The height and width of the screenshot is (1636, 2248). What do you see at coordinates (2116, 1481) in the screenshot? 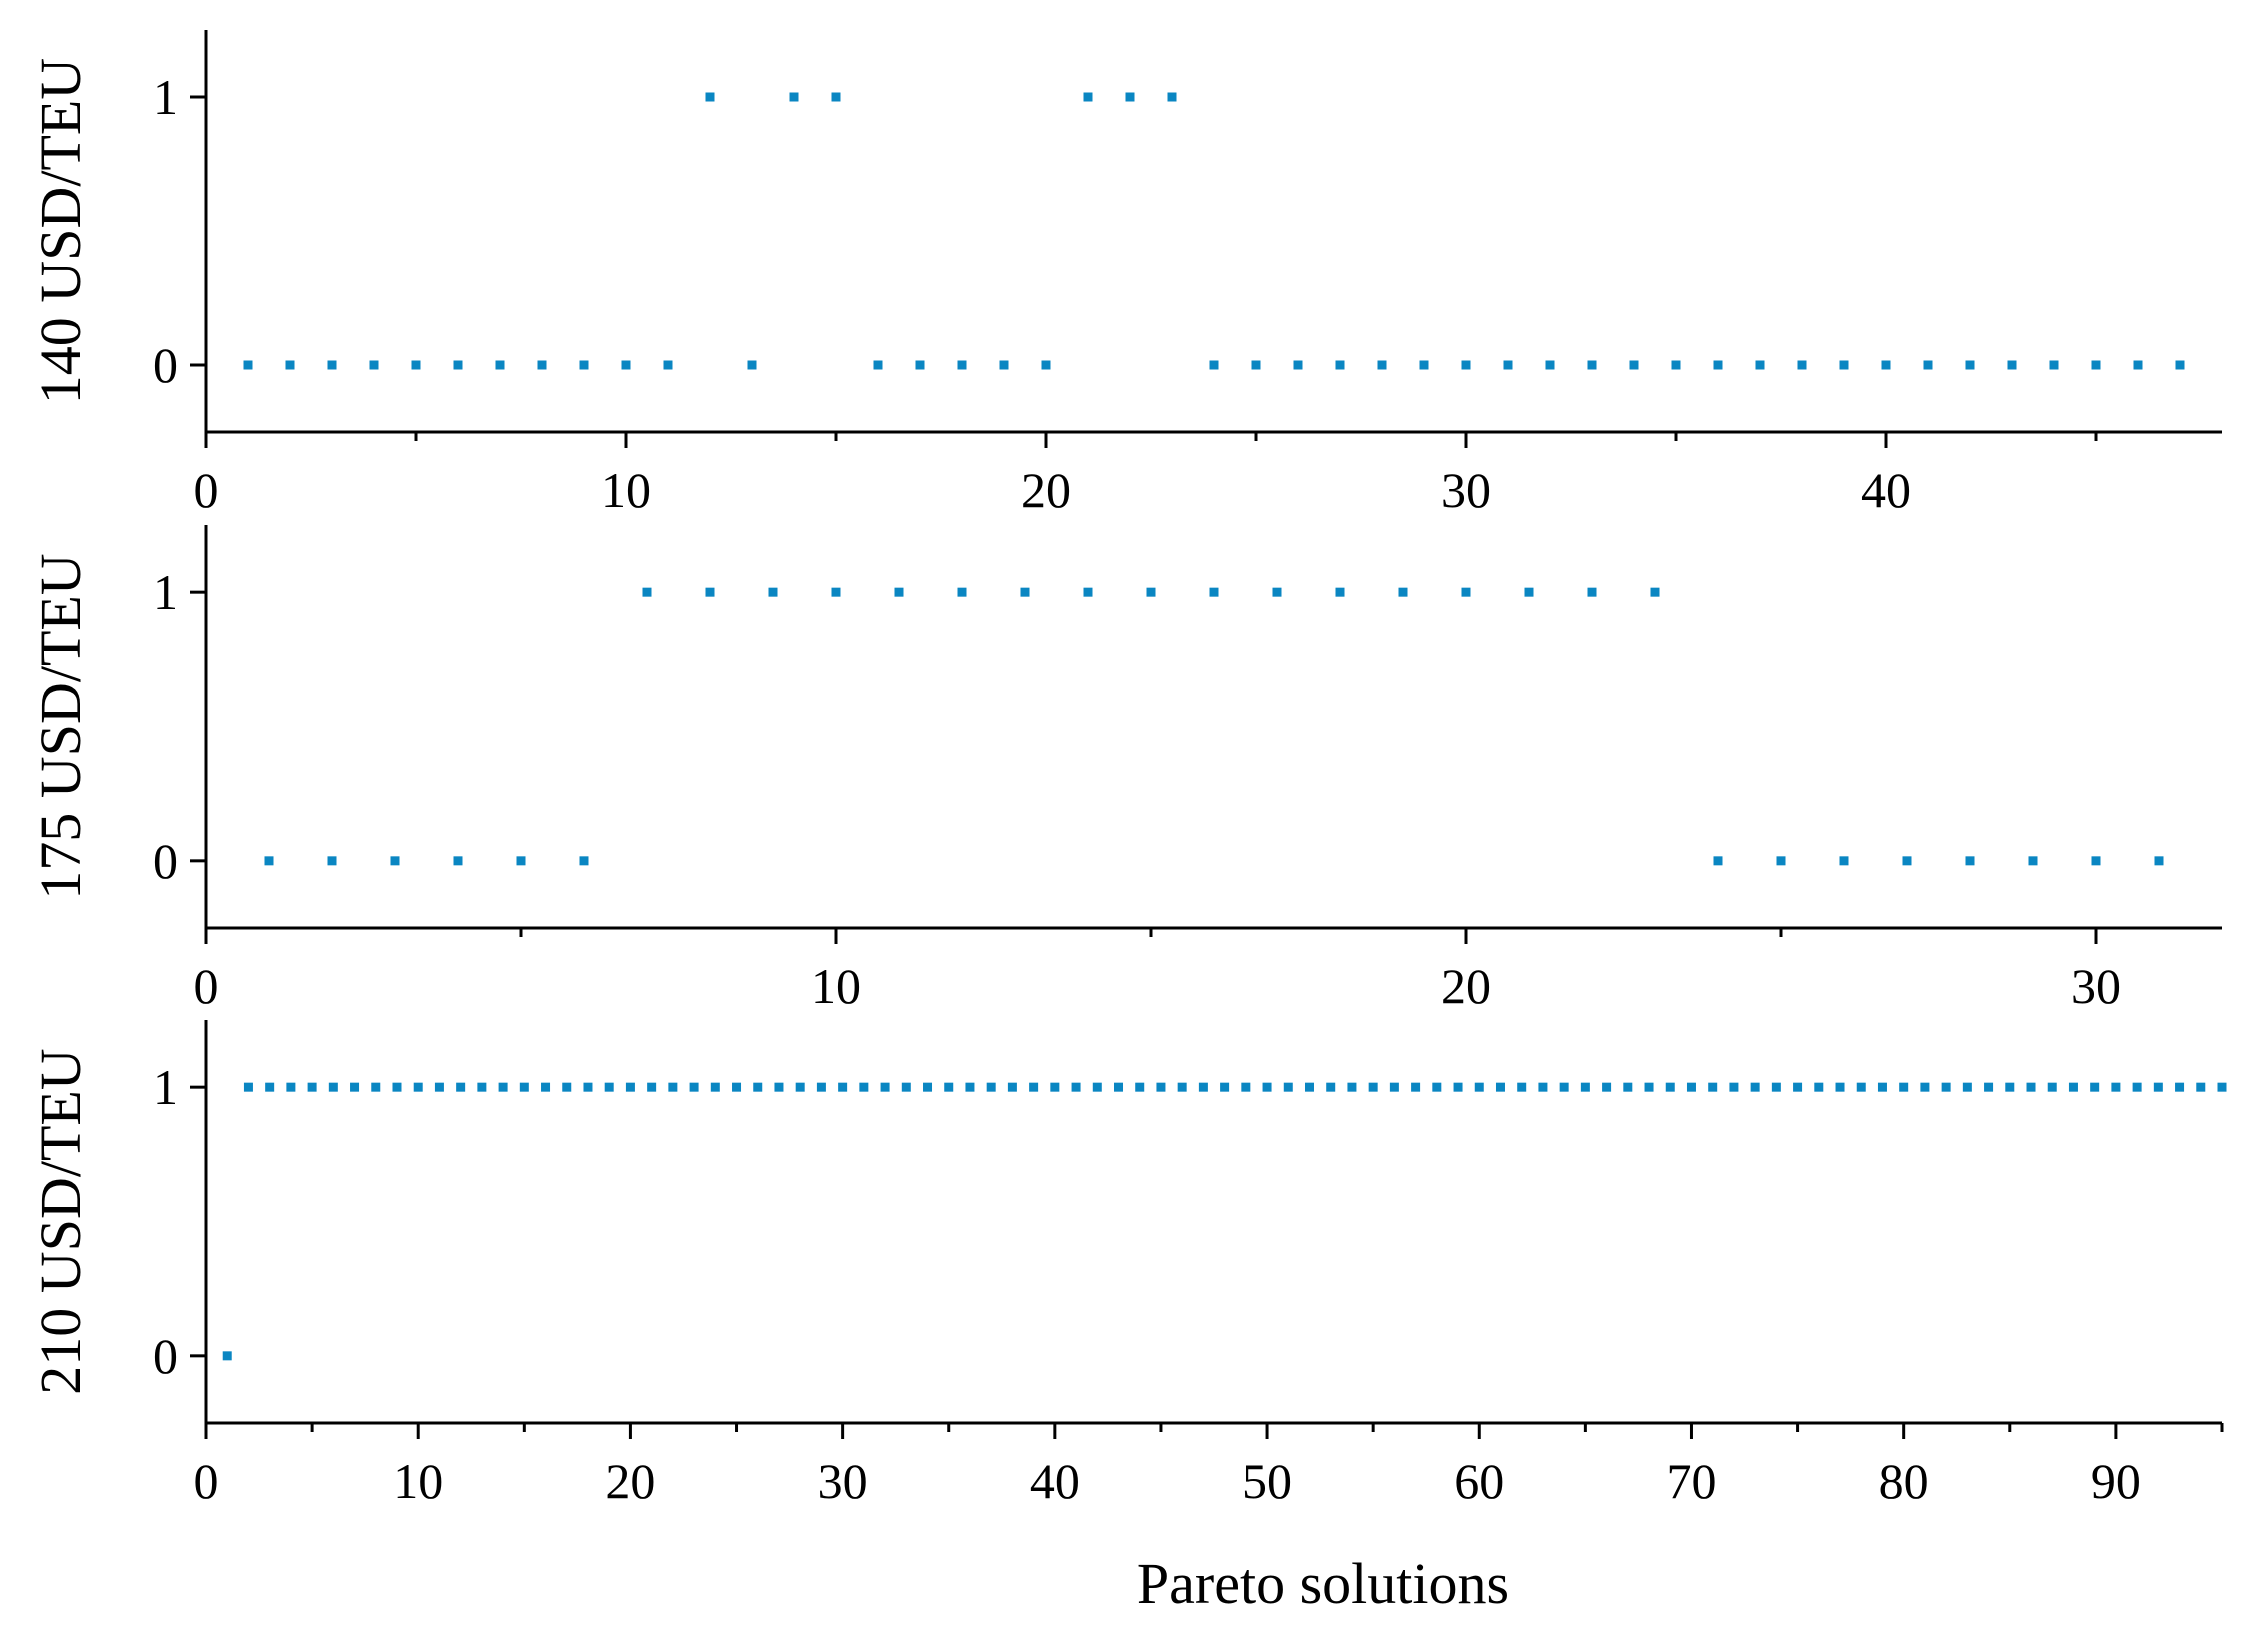
I see `panel-3-x-tick-label: 90` at bounding box center [2116, 1481].